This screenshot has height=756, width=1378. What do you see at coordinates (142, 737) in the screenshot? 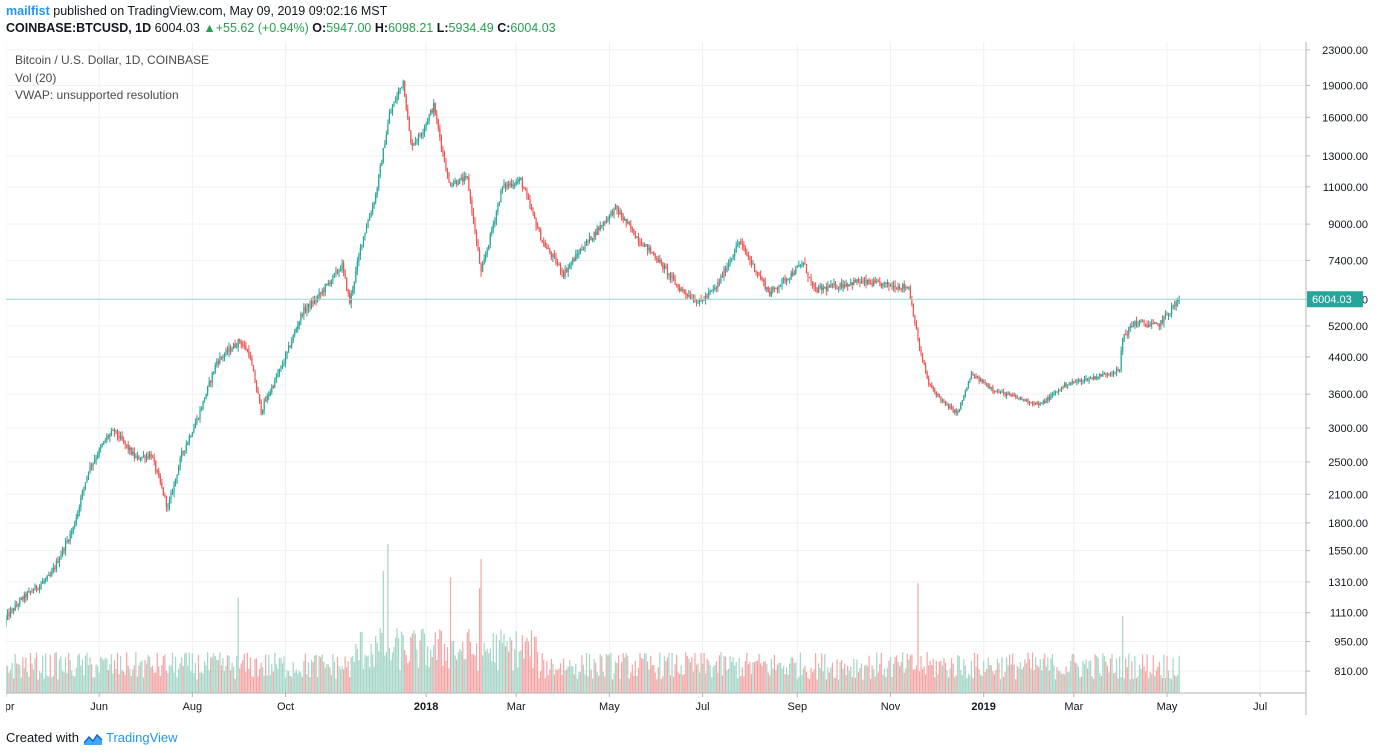
I see `tradingview-brand: TradingView` at bounding box center [142, 737].